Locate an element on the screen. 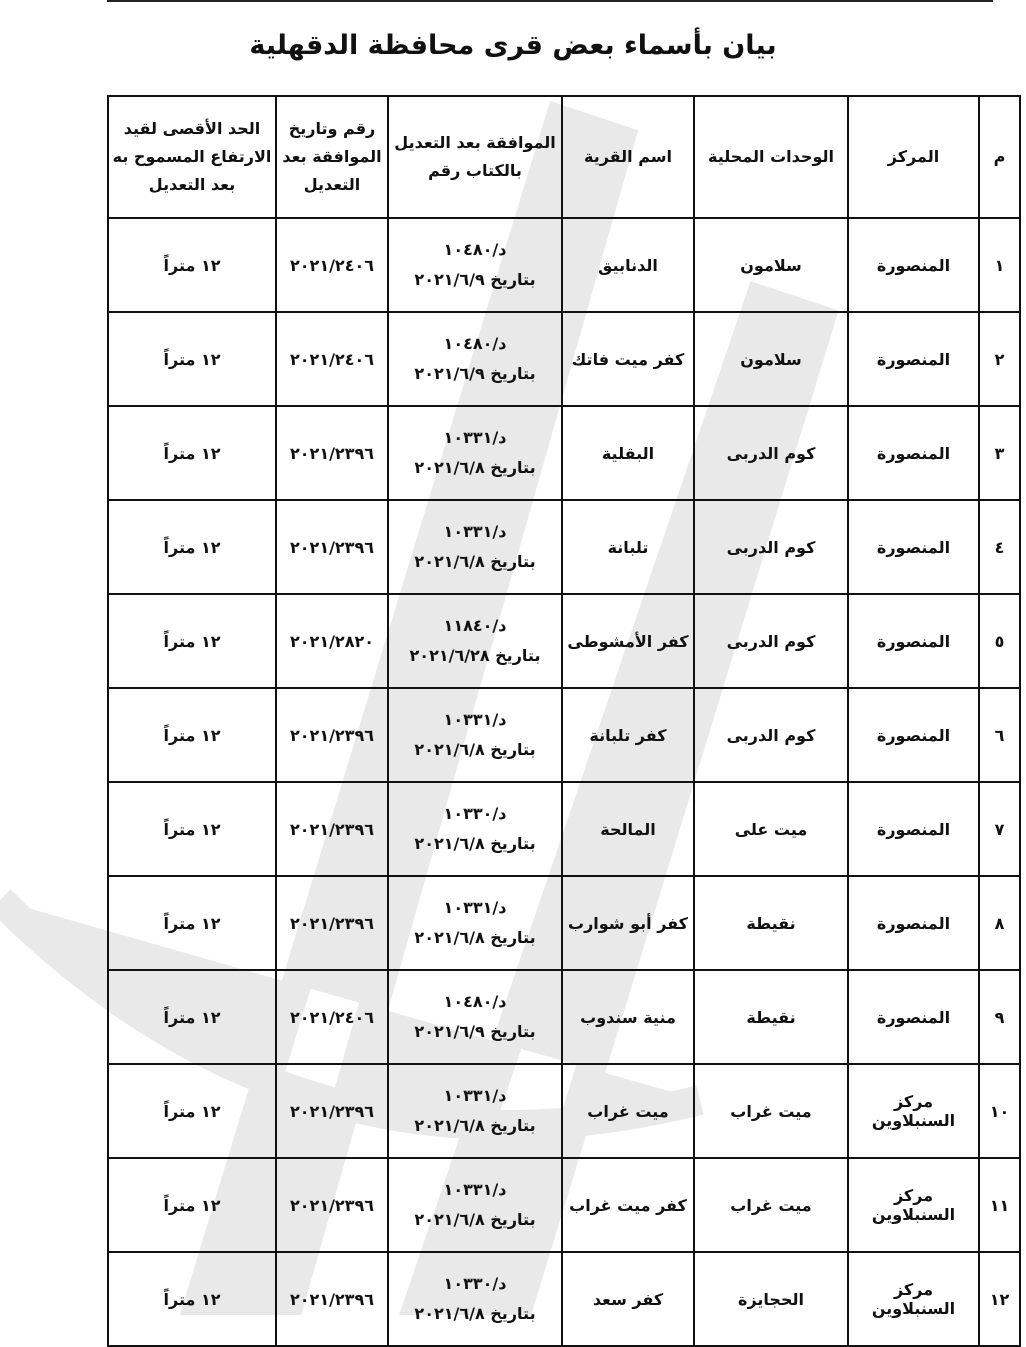 This screenshot has height=1347, width=1026. cell-unit: نقيطة is located at coordinates (771, 1017).